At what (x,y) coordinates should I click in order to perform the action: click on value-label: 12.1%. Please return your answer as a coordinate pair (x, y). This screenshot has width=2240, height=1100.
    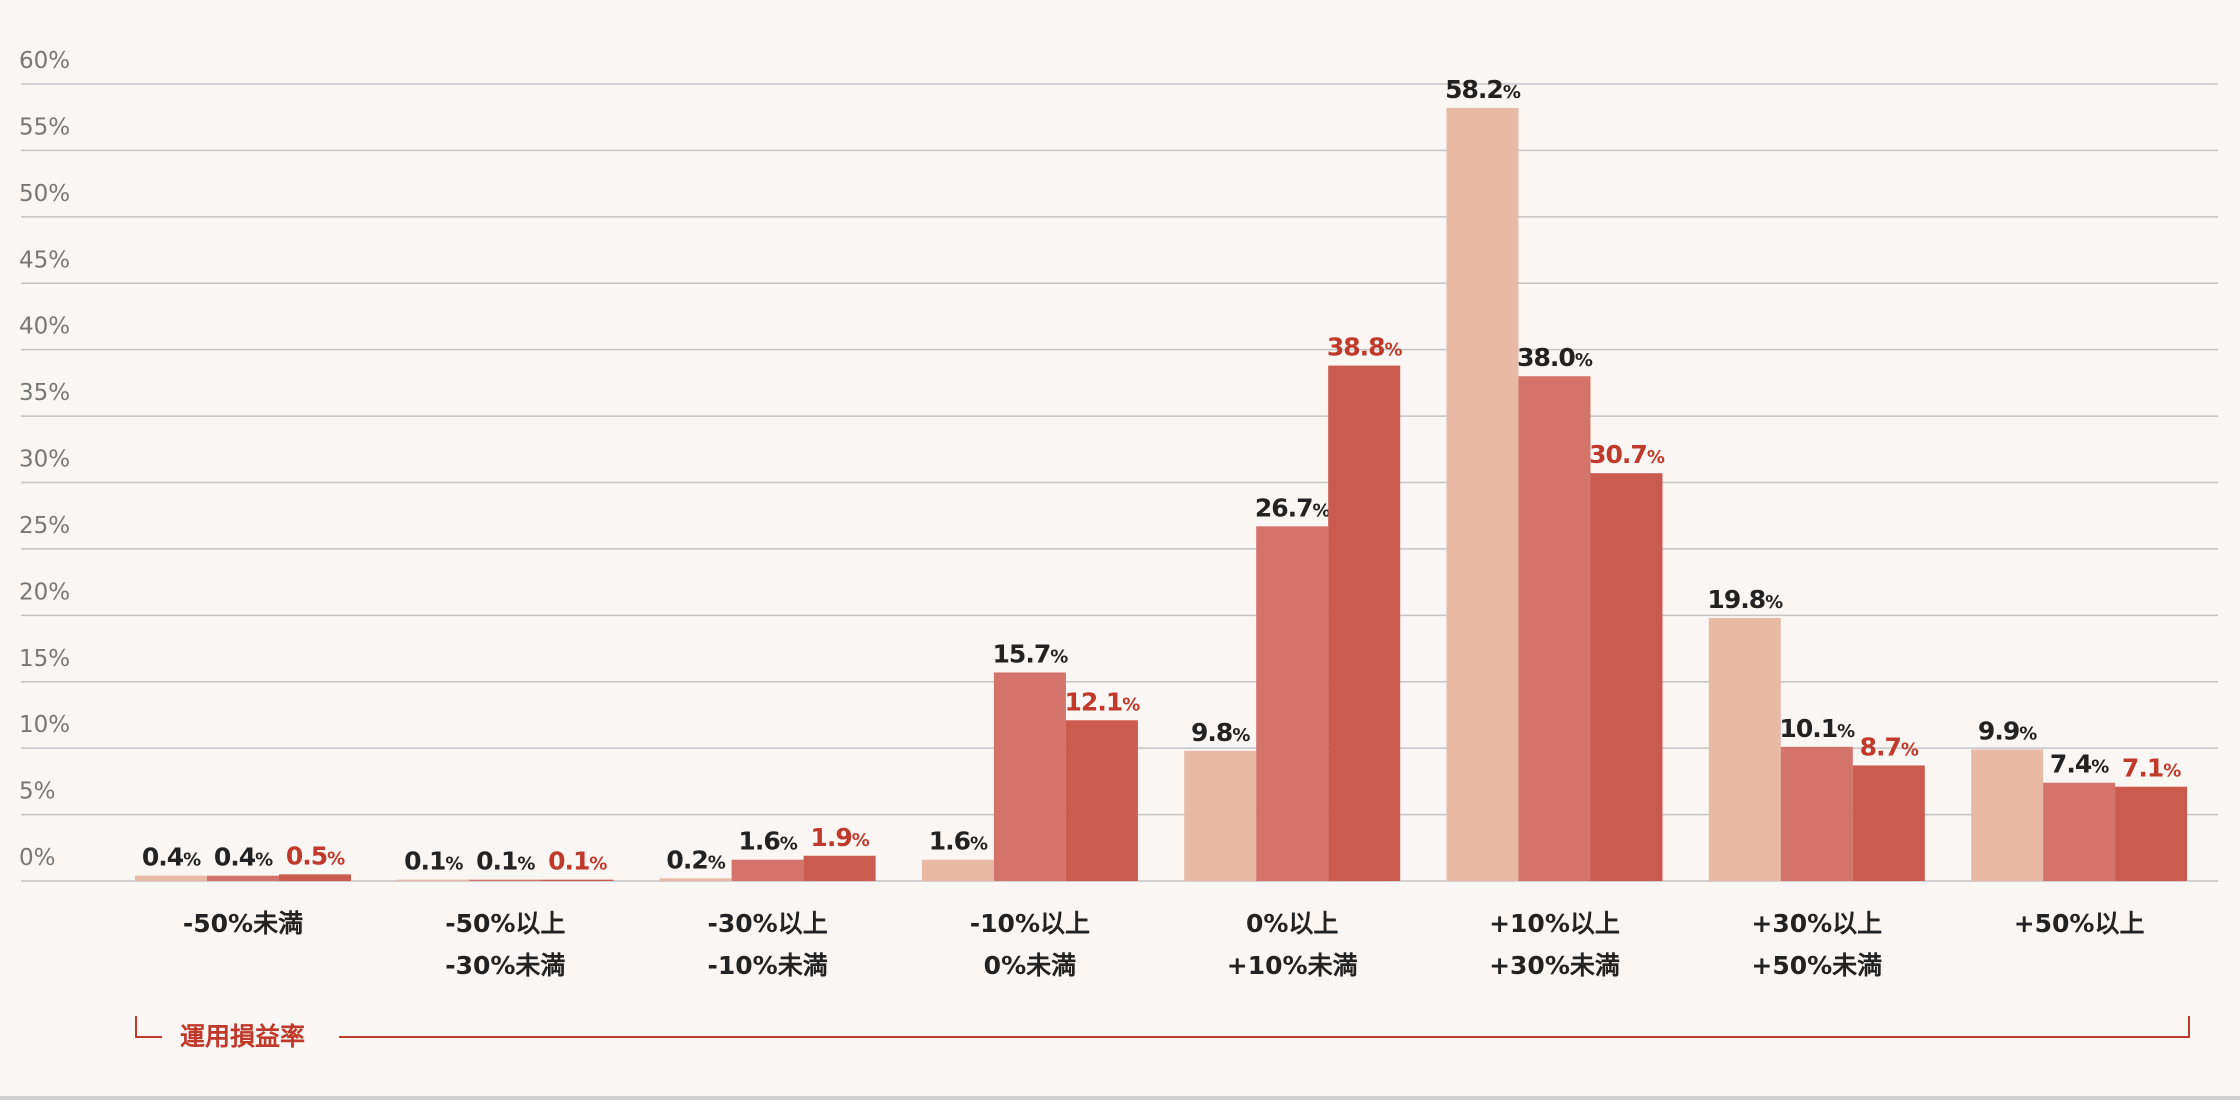
    Looking at the image, I should click on (1103, 701).